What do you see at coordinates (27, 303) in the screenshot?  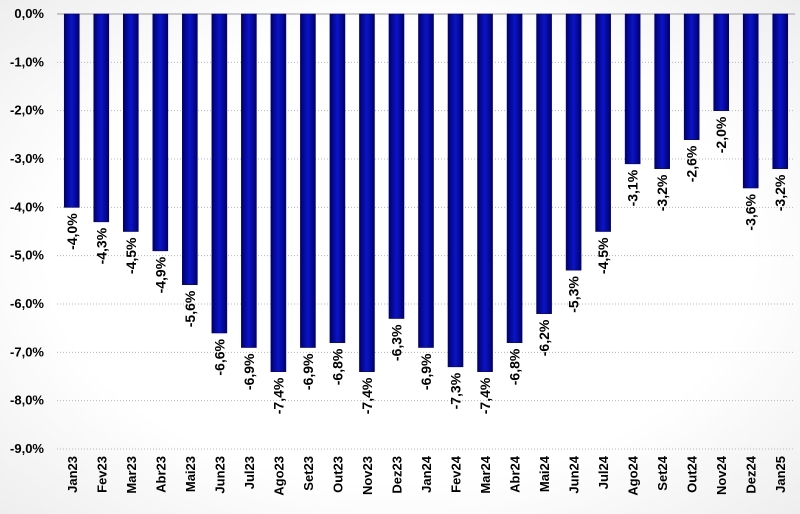 I see `y-tick-label: -6,0%` at bounding box center [27, 303].